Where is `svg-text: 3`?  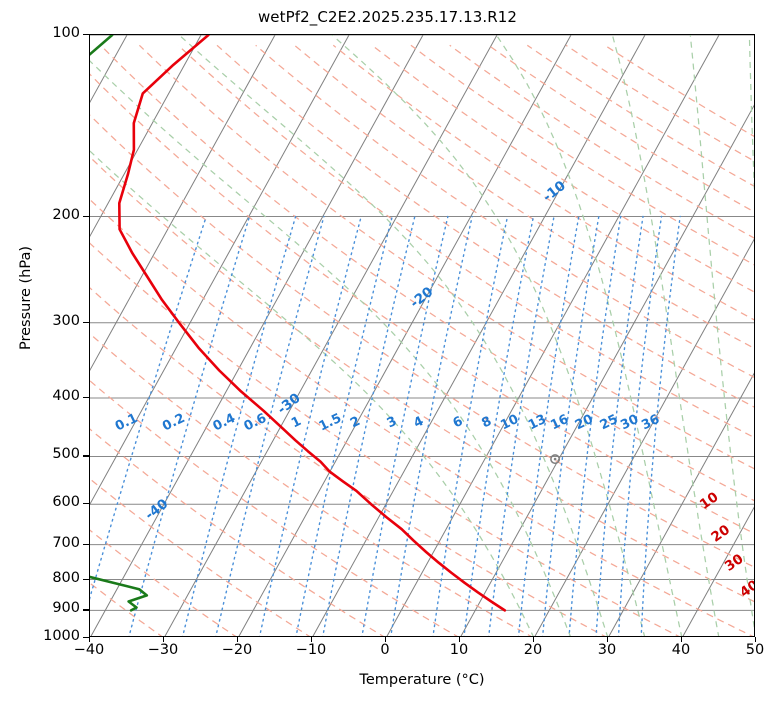 svg-text: 3 is located at coordinates (392, 422).